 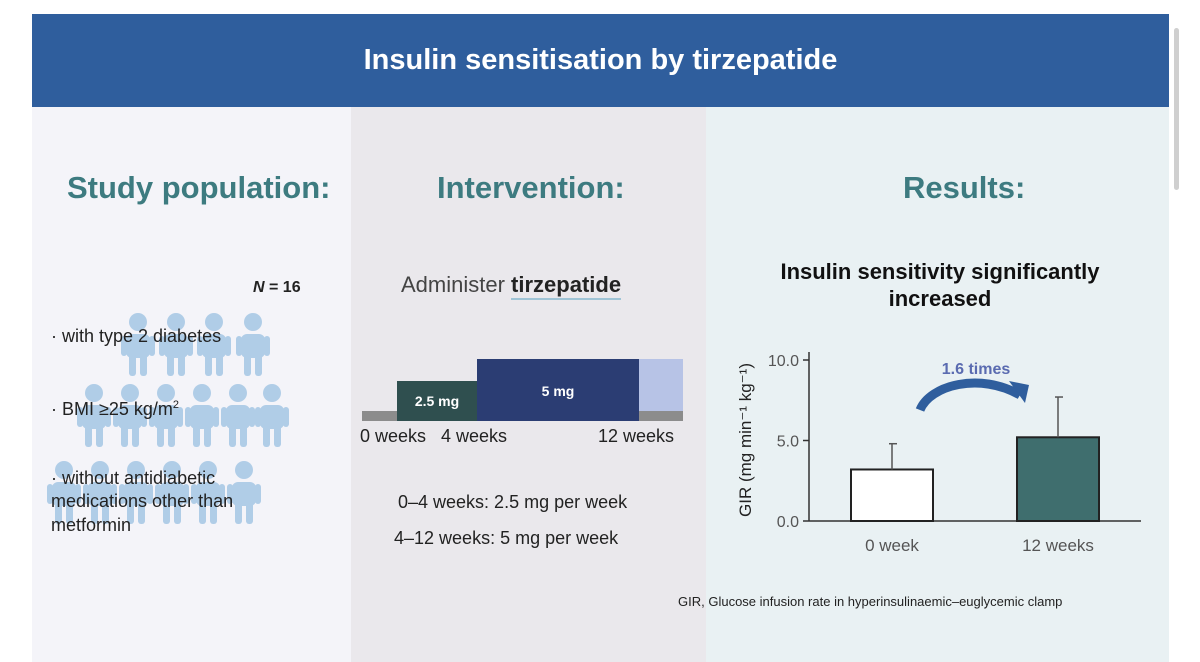 I want to click on x-category-label: 0 week, so click(x=892, y=545).